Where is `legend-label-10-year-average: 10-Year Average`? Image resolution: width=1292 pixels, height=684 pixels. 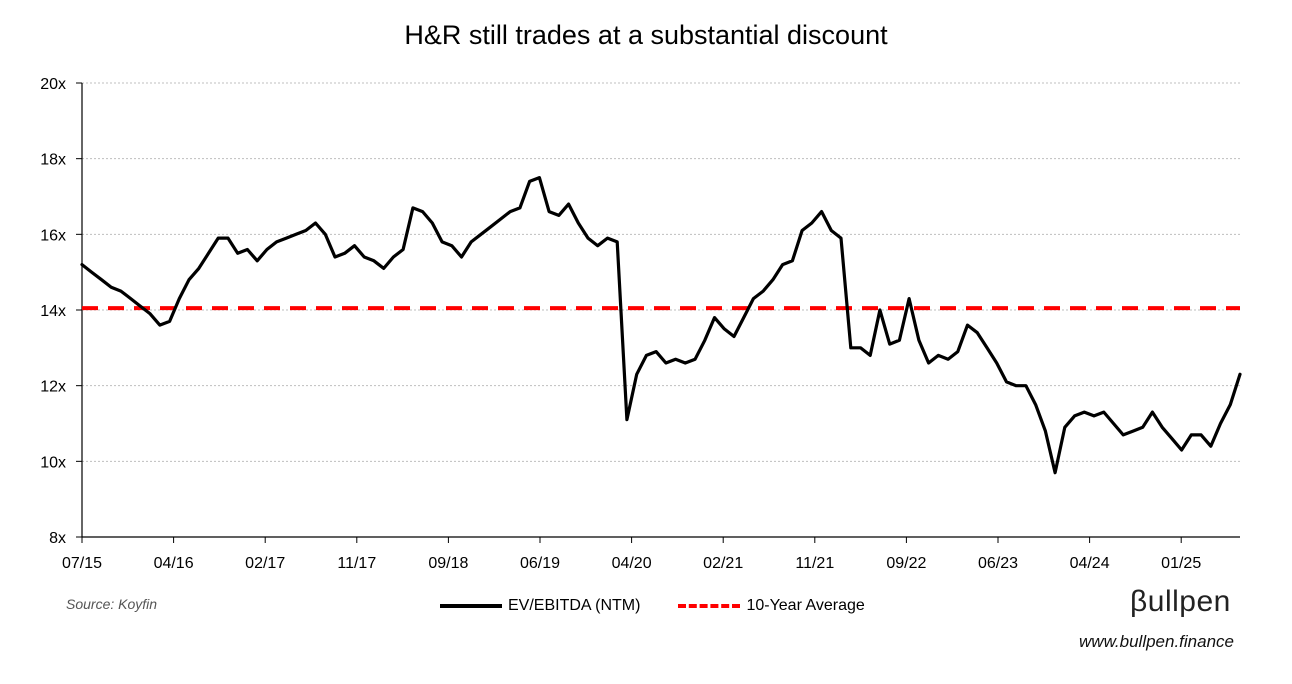 legend-label-10-year-average: 10-Year Average is located at coordinates (805, 605).